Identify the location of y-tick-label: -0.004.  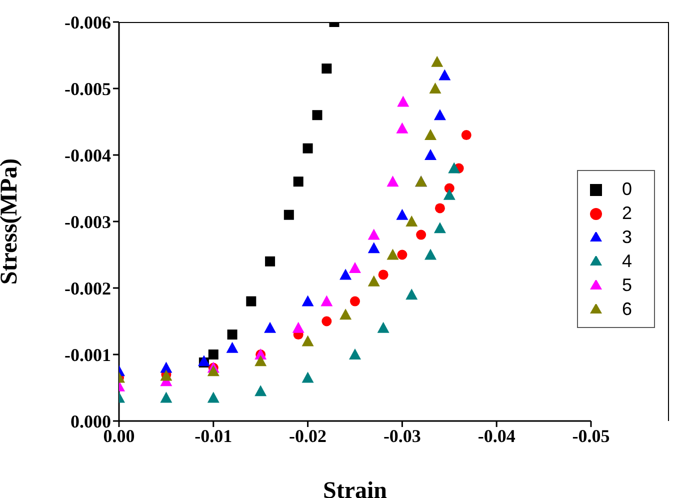
(87, 155).